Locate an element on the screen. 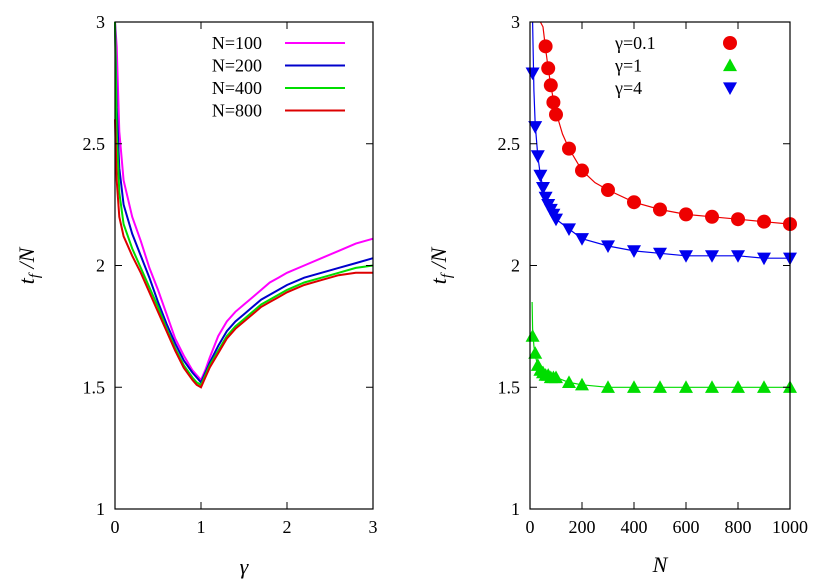 This screenshot has height=581, width=830. right-legend: γ=0.1 γ=1γ=4 is located at coordinates (675, 65).